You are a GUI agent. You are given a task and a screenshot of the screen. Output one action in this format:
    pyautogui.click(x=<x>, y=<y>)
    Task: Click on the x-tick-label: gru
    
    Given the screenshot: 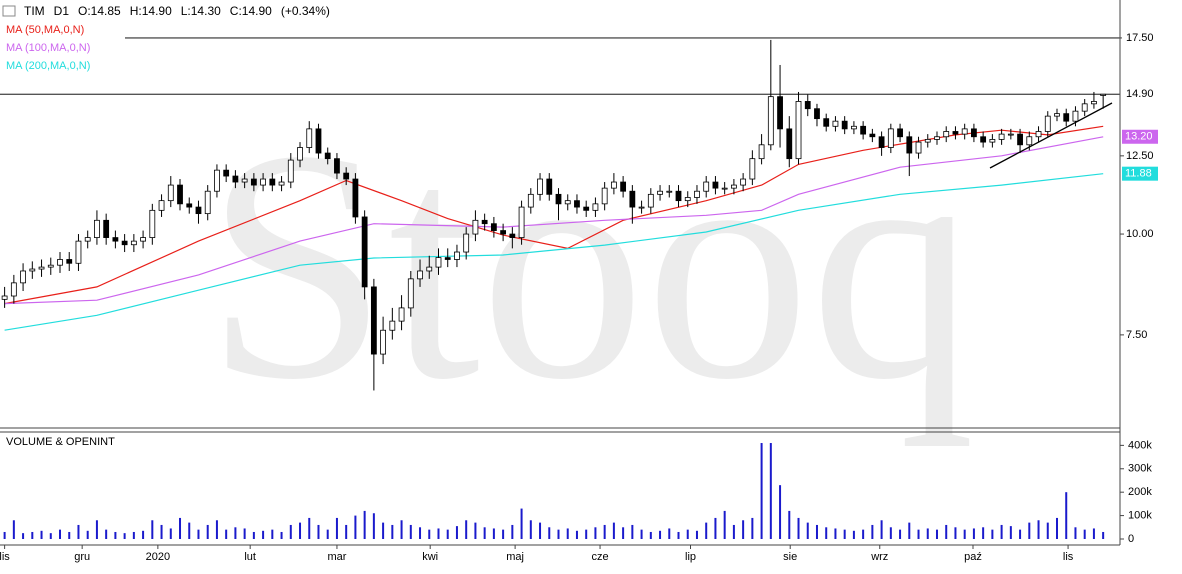 What is the action you would take?
    pyautogui.click(x=82, y=557)
    